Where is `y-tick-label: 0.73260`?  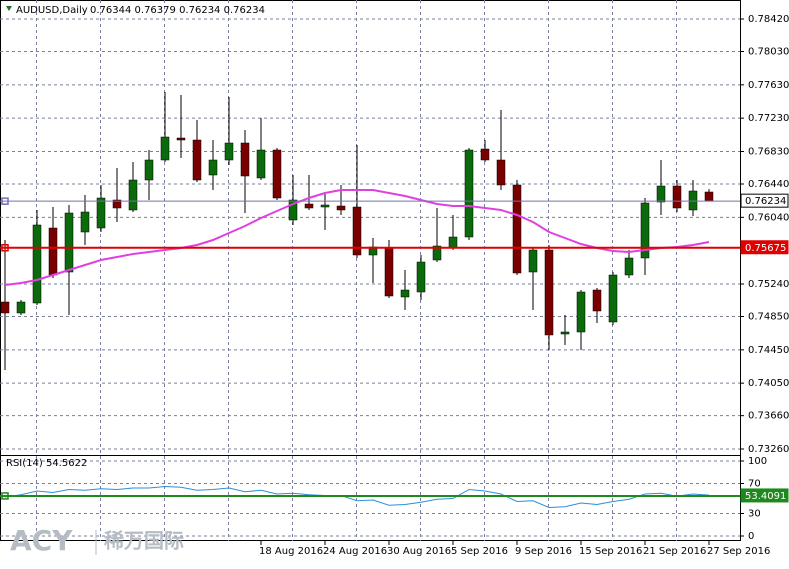
y-tick-label: 0.73260 is located at coordinates (768, 449).